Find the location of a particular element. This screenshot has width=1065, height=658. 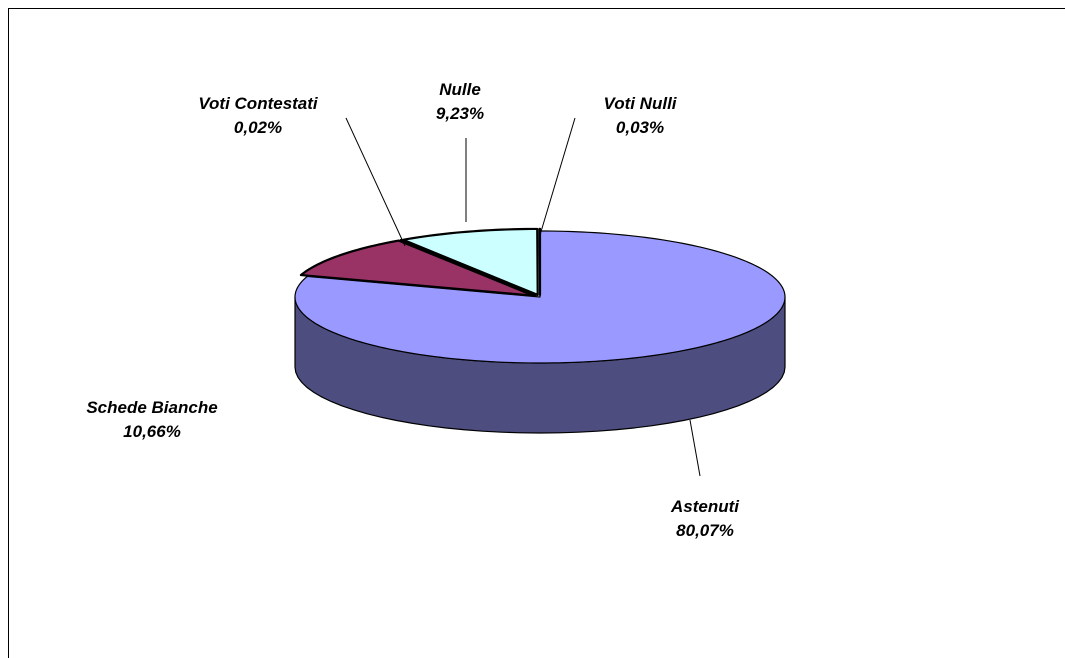

label-voti-contestati: Voti Contestati 0,02% is located at coordinates (258, 116).